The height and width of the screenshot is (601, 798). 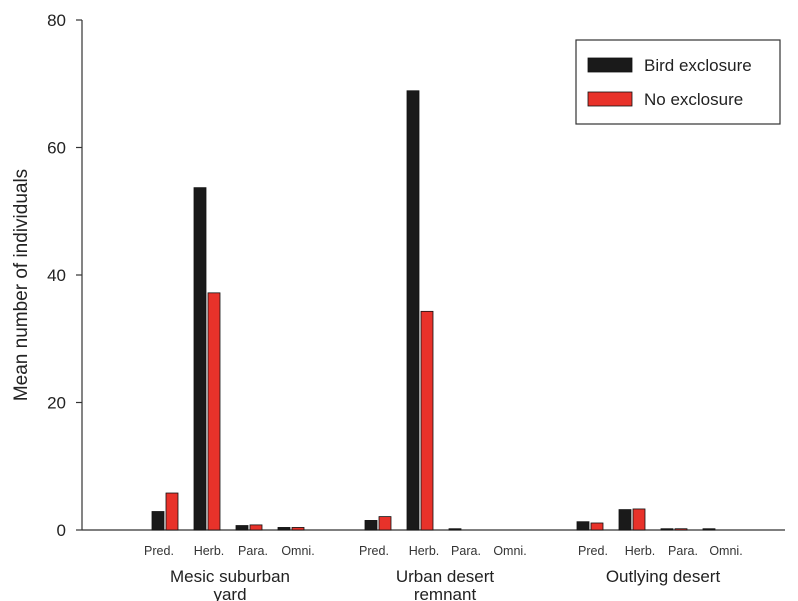 I want to click on y-axis-label: Mean number of individuals, so click(x=21, y=285).